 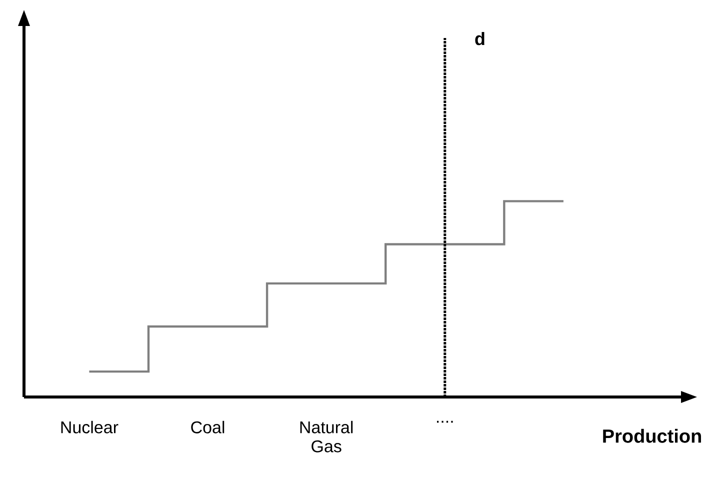 I want to click on x-tick-label: Natural Gas, so click(x=326, y=436).